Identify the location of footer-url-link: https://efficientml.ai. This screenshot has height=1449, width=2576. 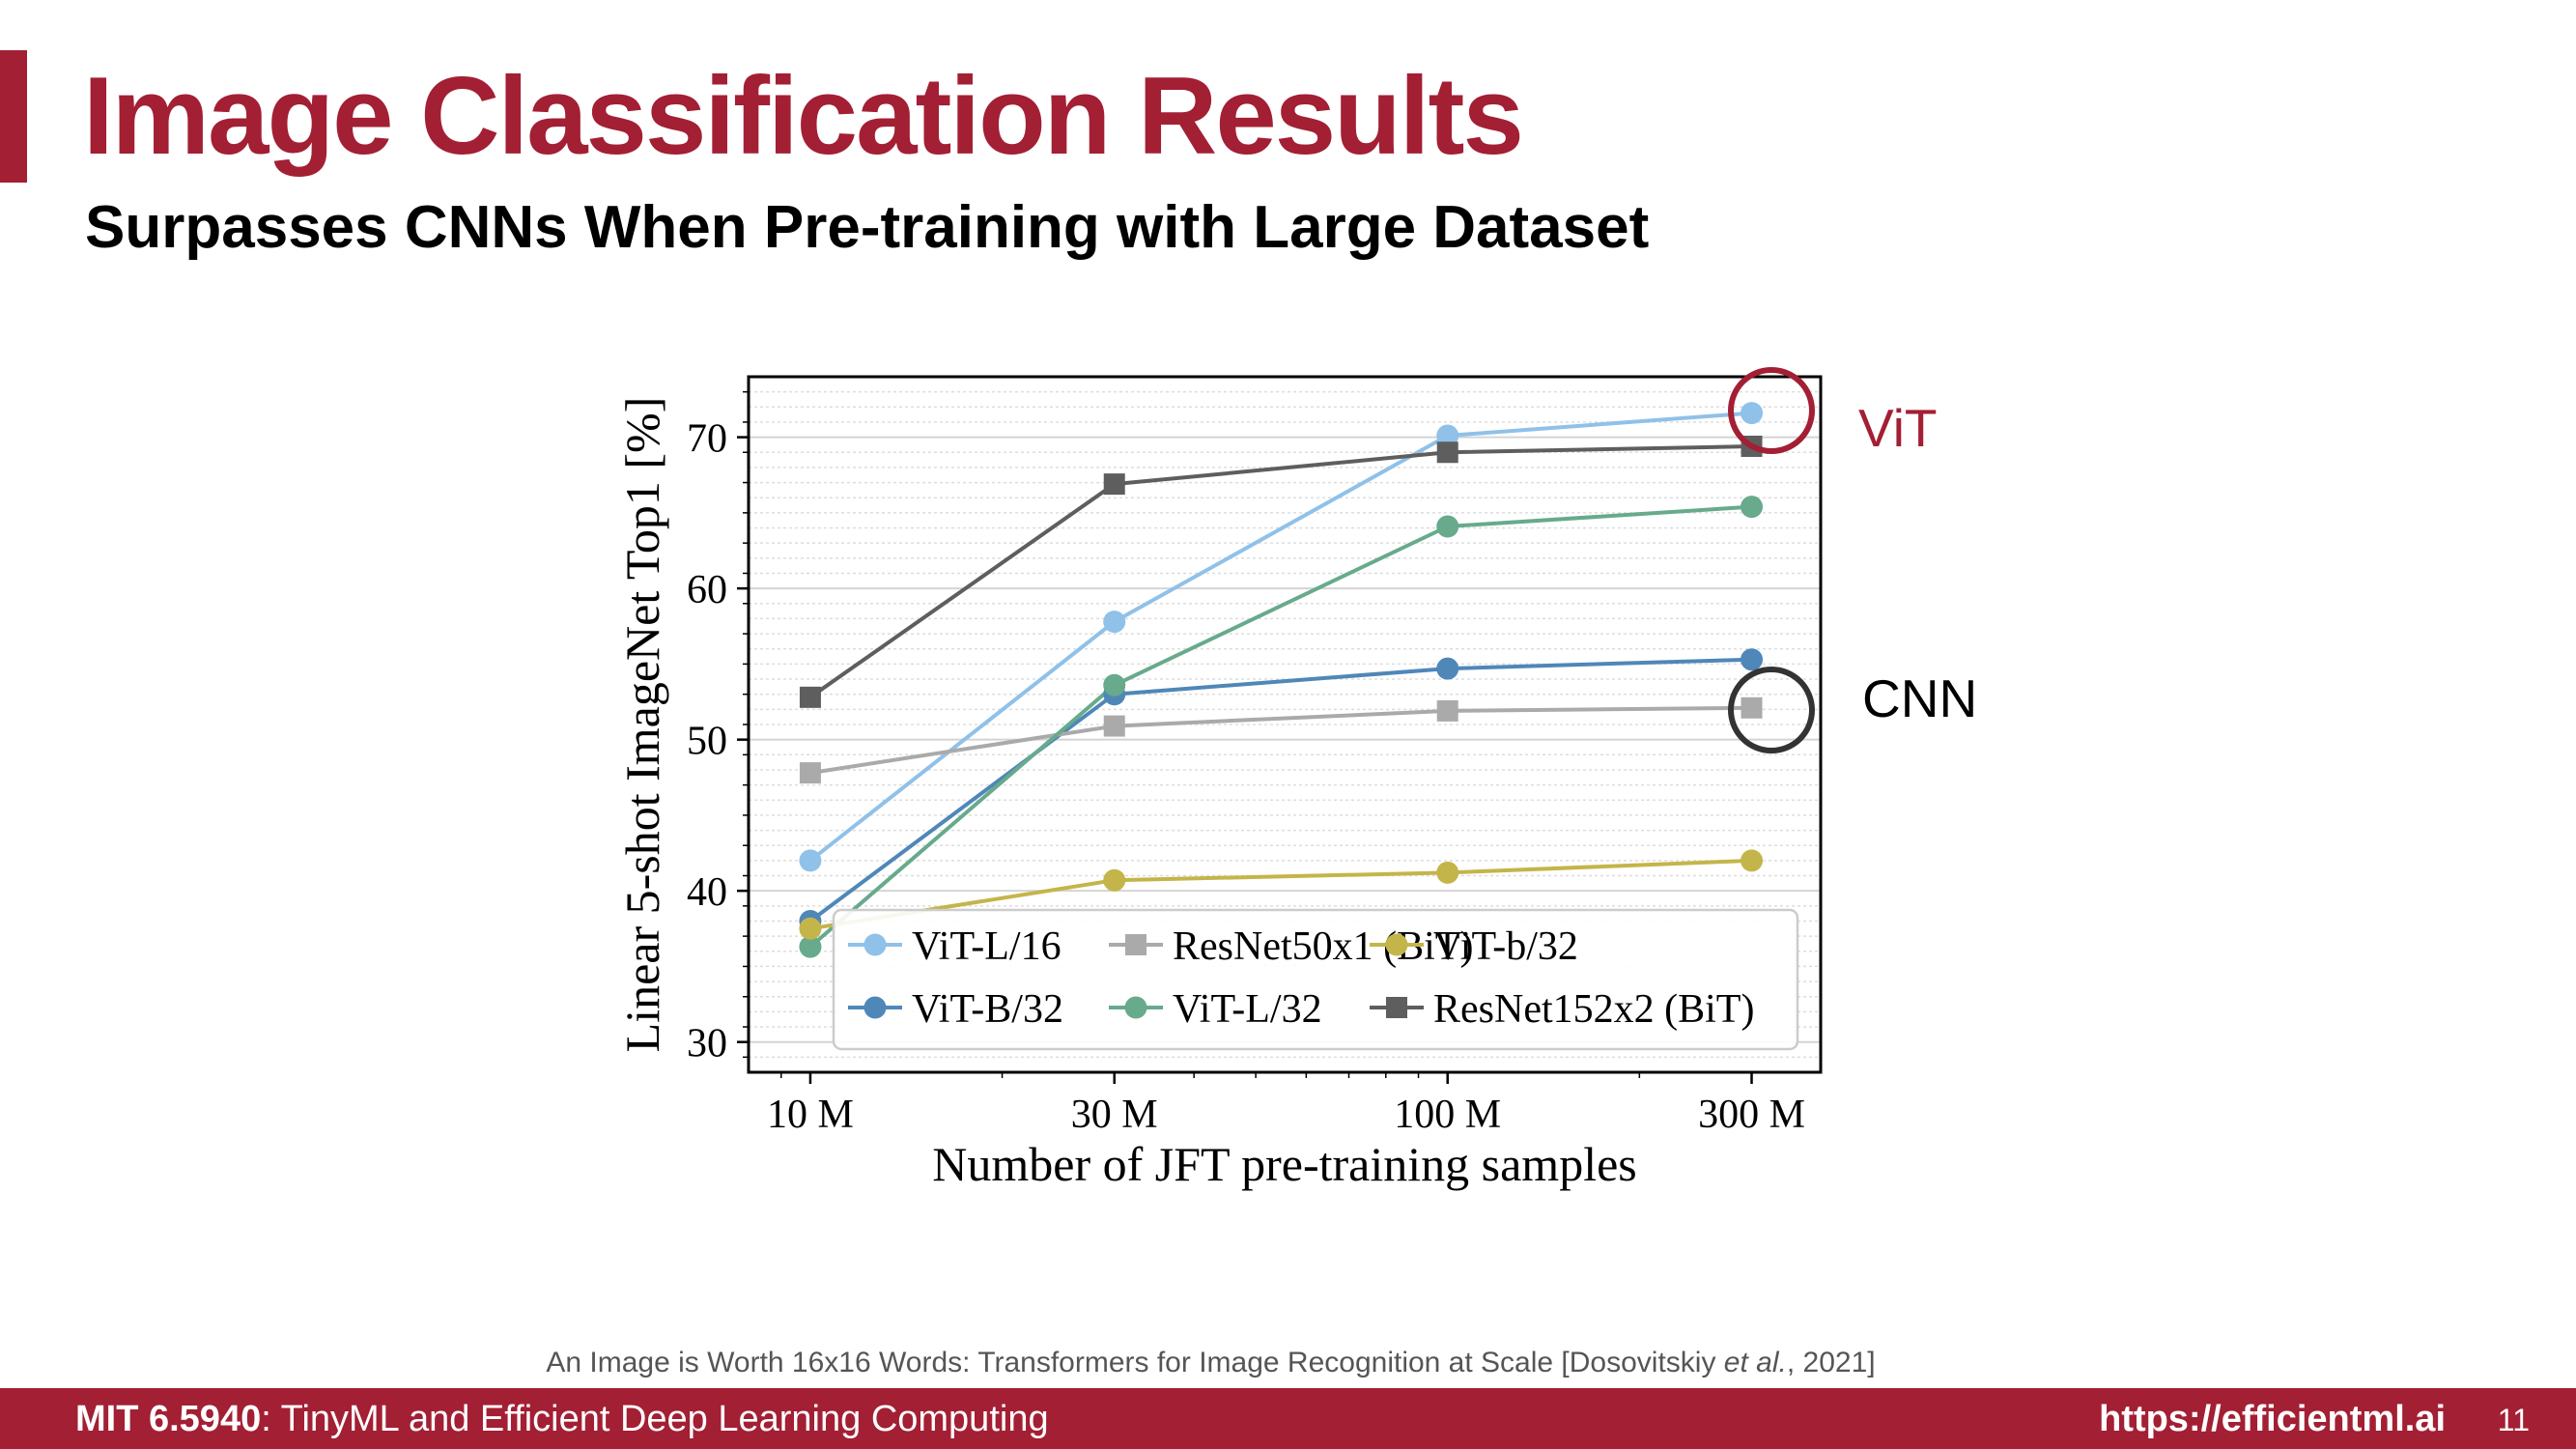
(2272, 1419).